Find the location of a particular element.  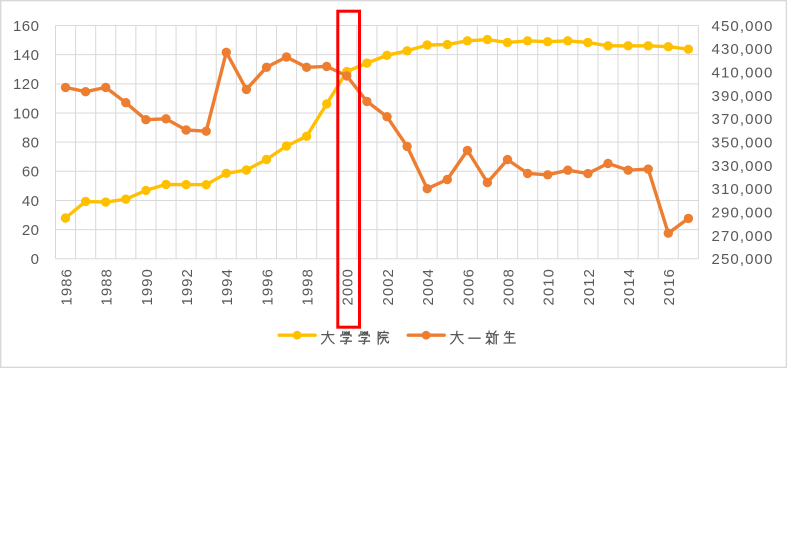

svg-text: 450,000 is located at coordinates (743, 26).